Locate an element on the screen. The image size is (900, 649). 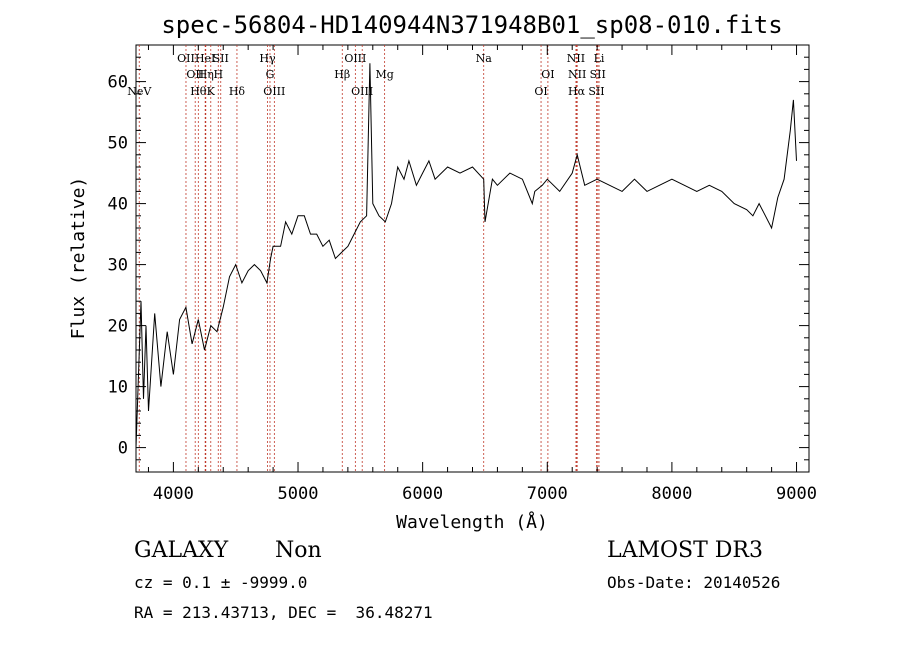
object-class: GALAXY is located at coordinates (181, 550).